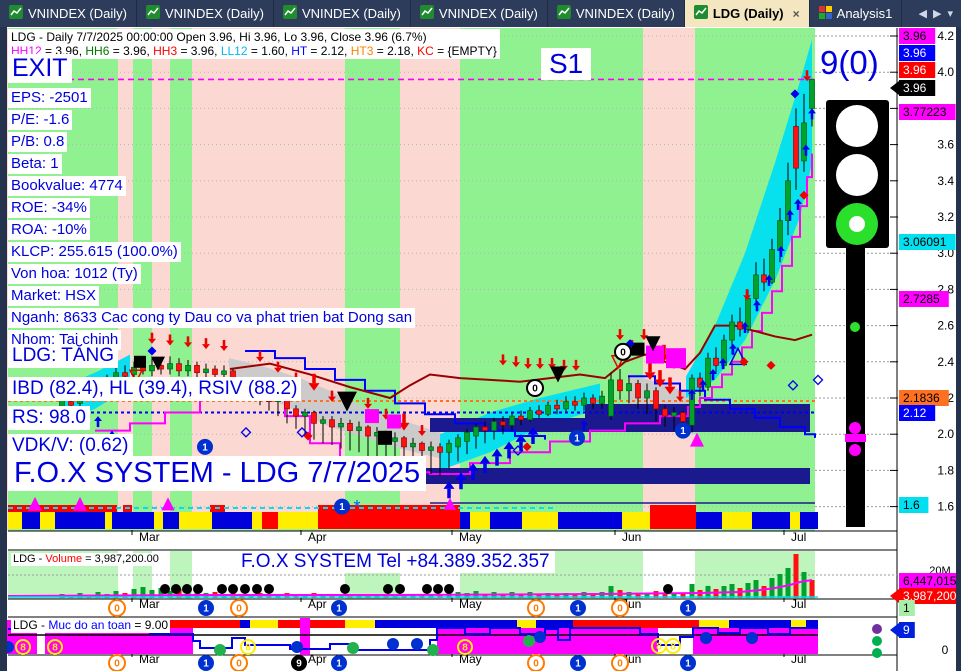 The width and height of the screenshot is (961, 671). I want to click on s1-label: S1, so click(566, 64).